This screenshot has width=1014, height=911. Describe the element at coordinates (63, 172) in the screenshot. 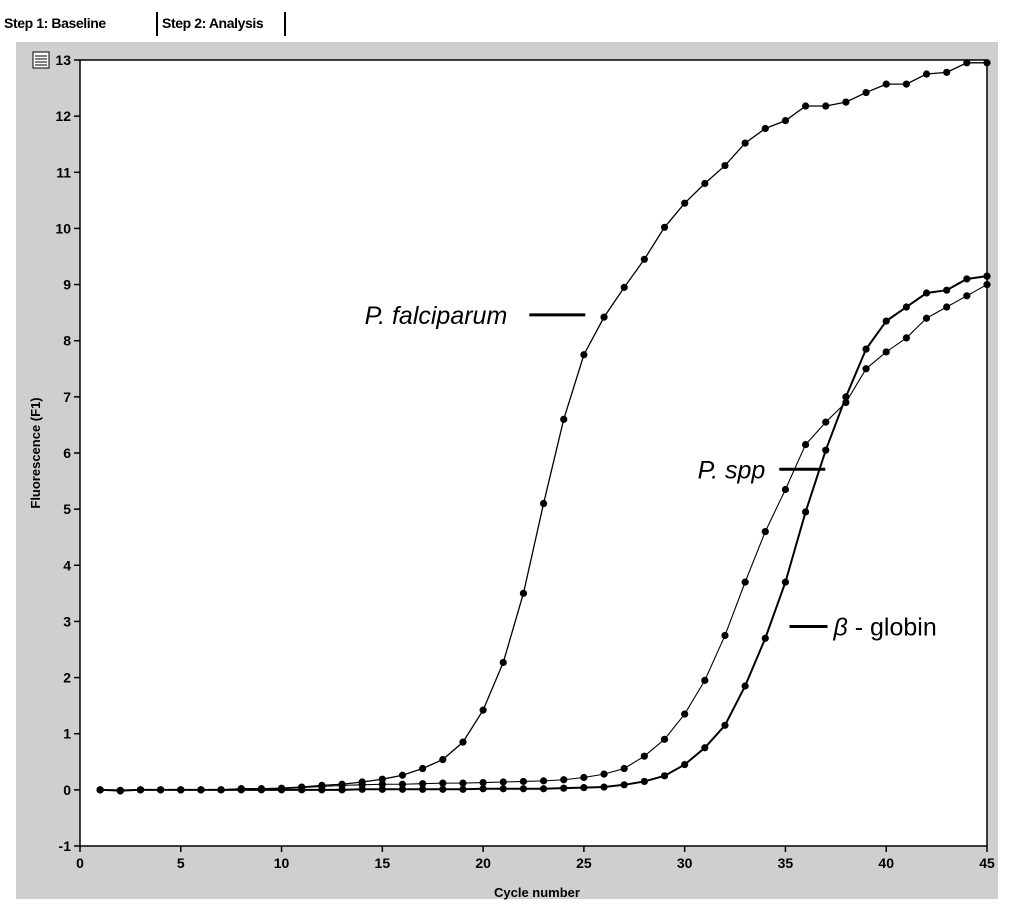

I see `y-tick-label: 11` at that location.